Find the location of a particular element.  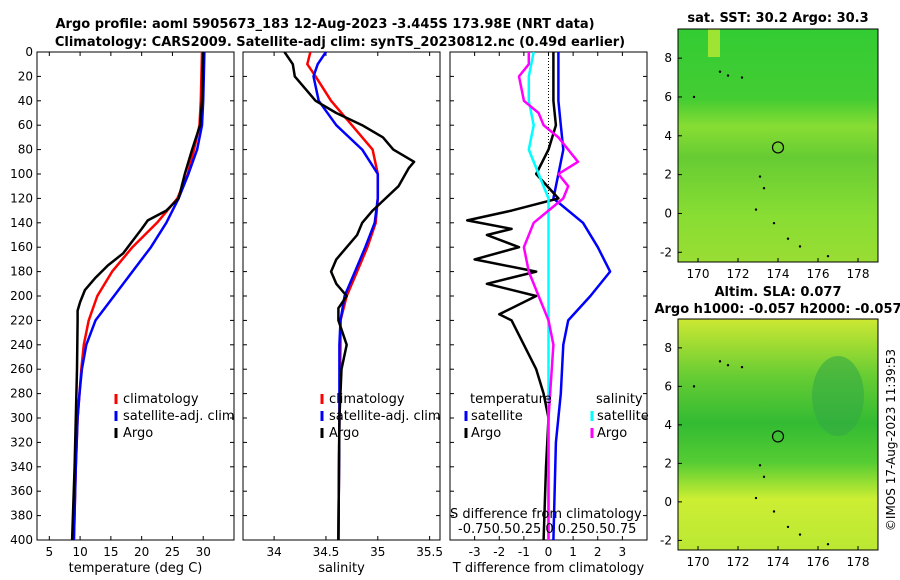

sst_map-ytick-label: 6 is located at coordinates (668, 97).